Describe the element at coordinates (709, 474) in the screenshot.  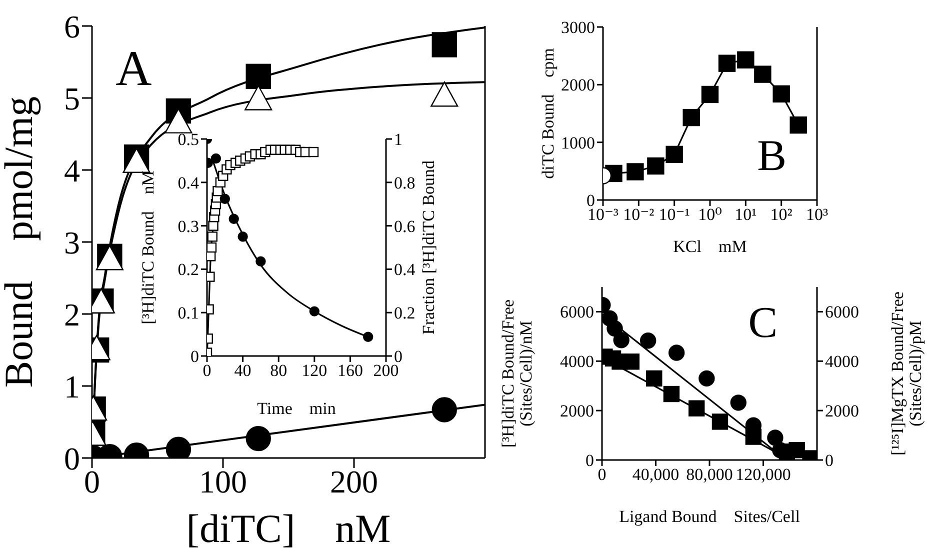
I see `x-tick-label: 80,000` at that location.